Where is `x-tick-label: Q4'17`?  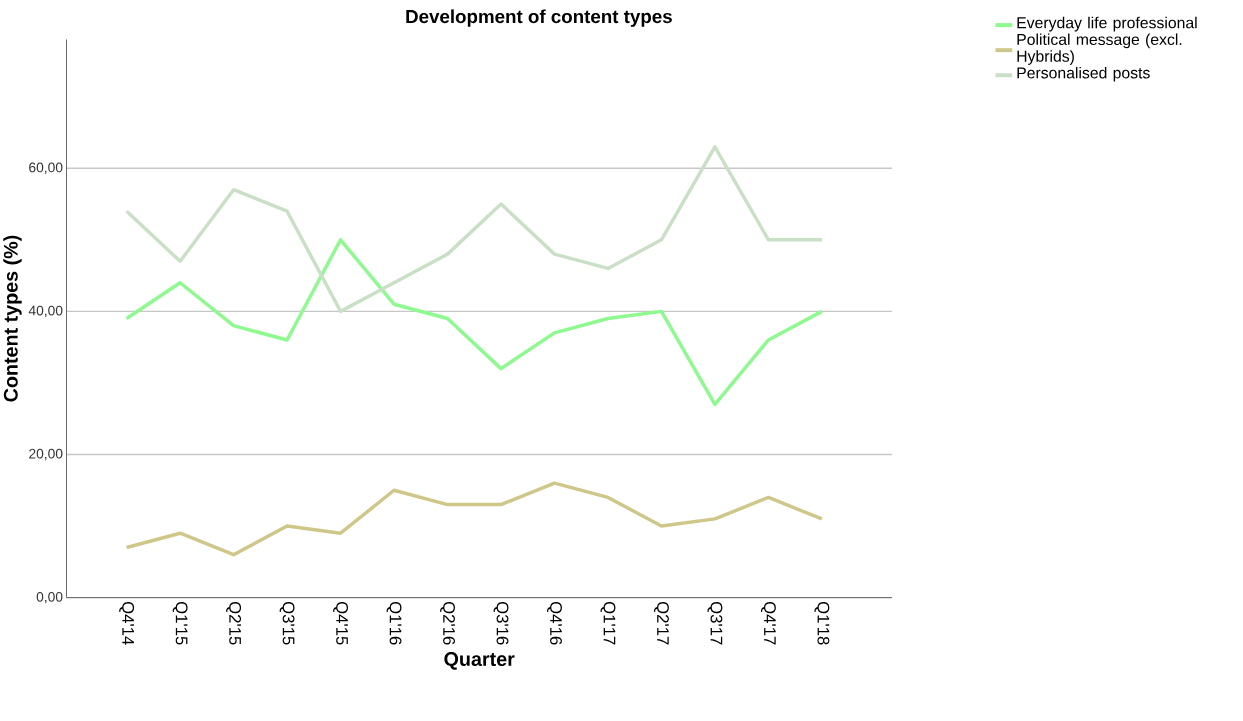
x-tick-label: Q4'17 is located at coordinates (768, 623).